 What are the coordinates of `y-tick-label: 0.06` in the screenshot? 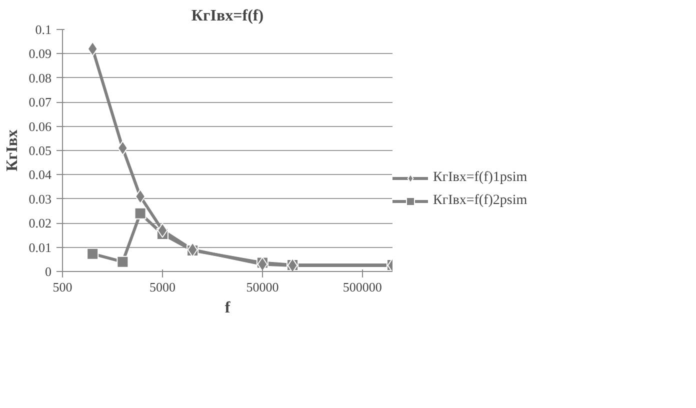 It's located at (40, 126).